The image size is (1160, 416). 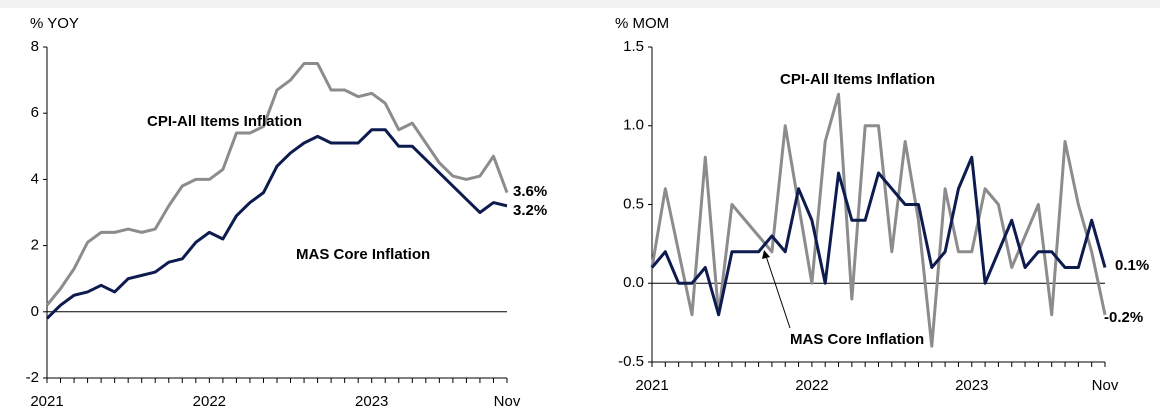 What do you see at coordinates (530, 191) in the screenshot?
I see `value-label: 3.6%` at bounding box center [530, 191].